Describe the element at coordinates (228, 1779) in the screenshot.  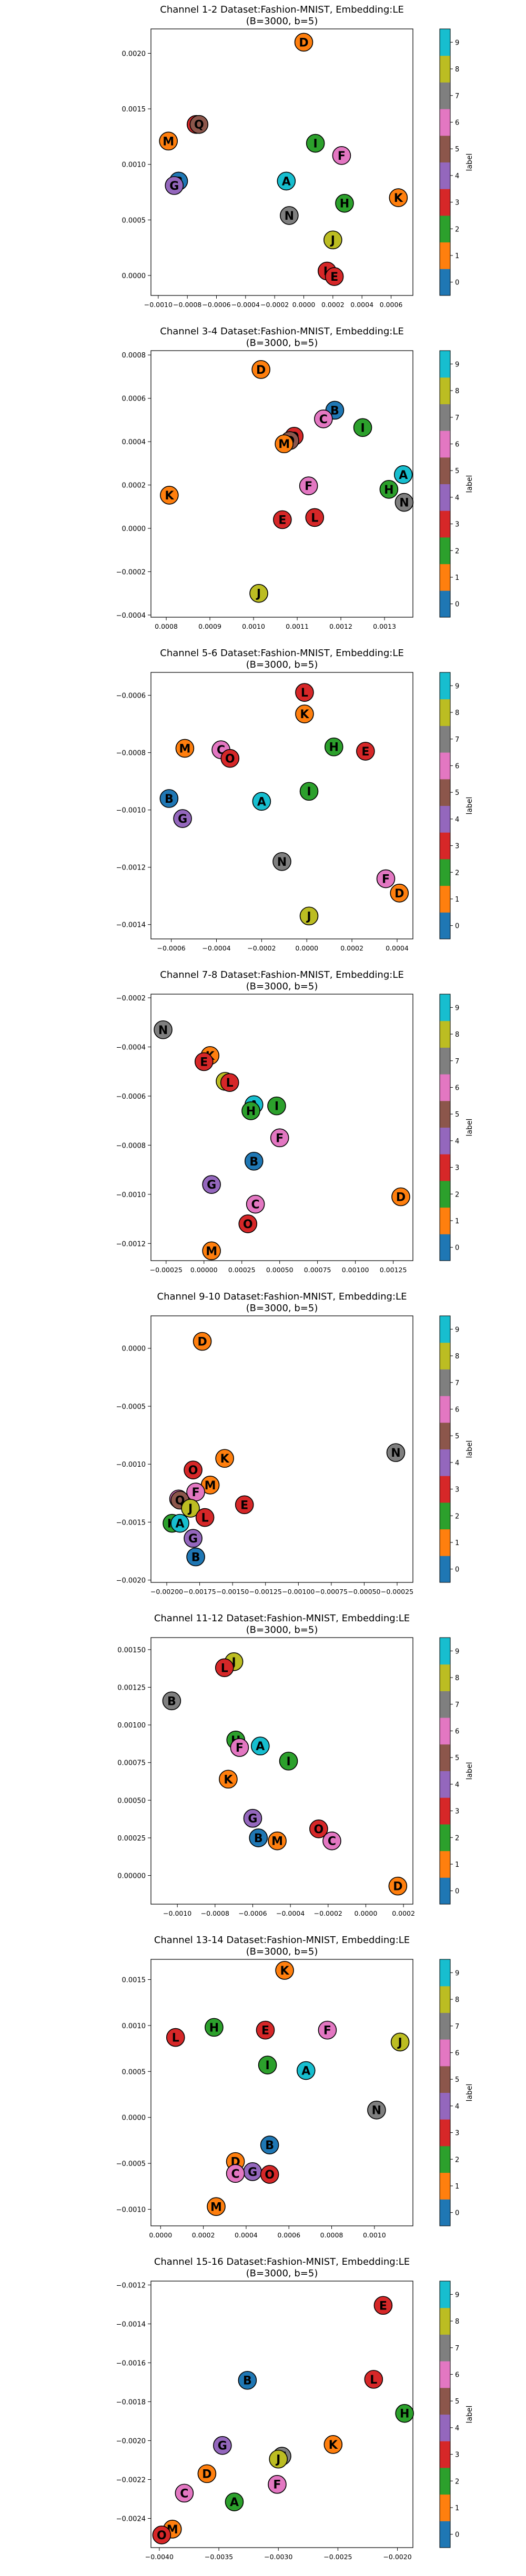
I see `data-point-label: K` at that location.